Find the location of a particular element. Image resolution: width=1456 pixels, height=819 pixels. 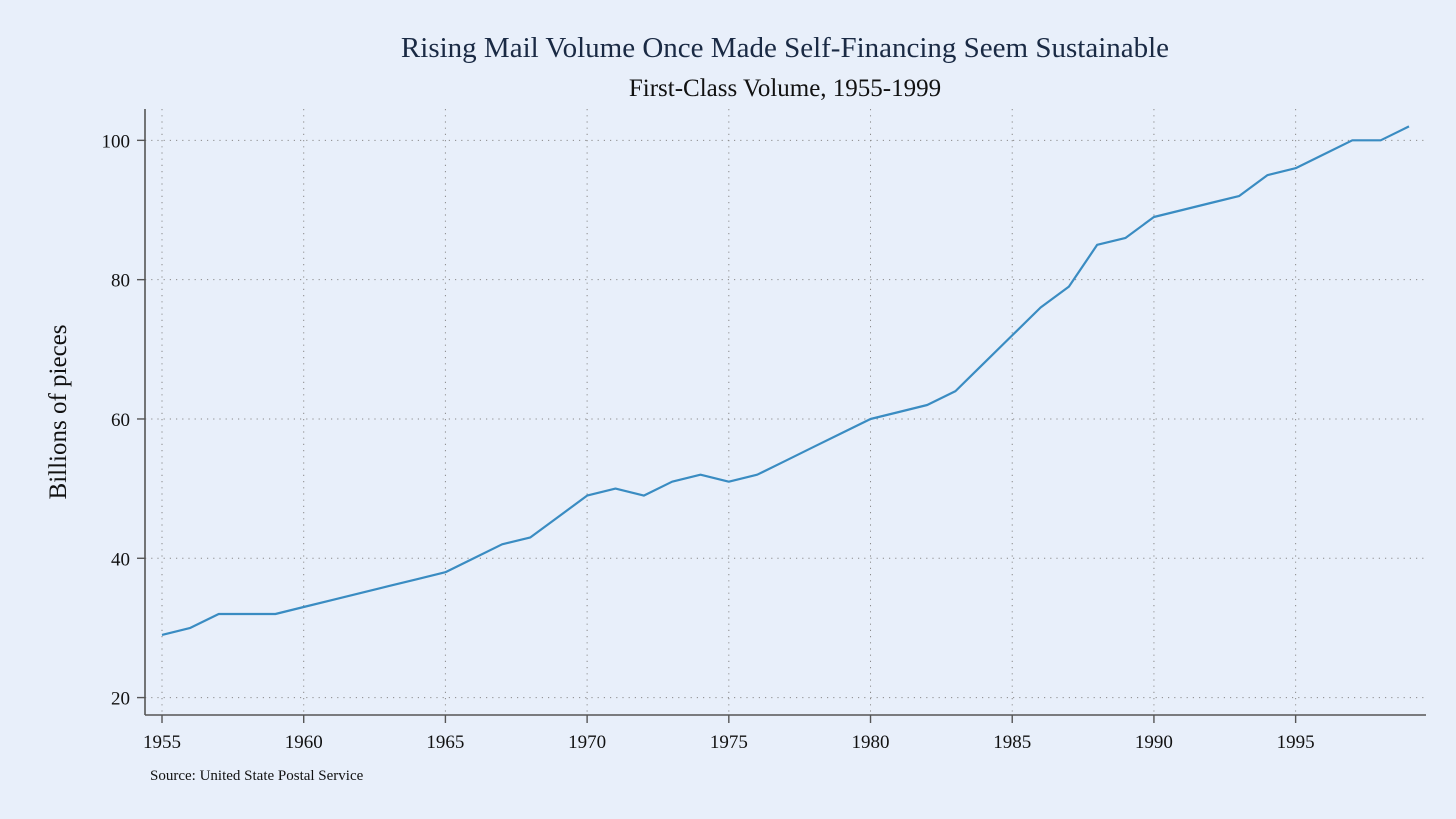

x-tick-label: 1980 is located at coordinates (871, 742).